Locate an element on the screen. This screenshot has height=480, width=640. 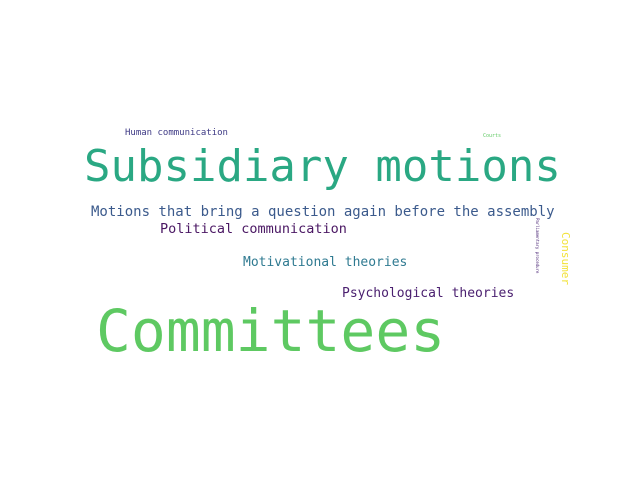
word-subsidiary-motions: Subsidiary motions is located at coordinates (322, 166).